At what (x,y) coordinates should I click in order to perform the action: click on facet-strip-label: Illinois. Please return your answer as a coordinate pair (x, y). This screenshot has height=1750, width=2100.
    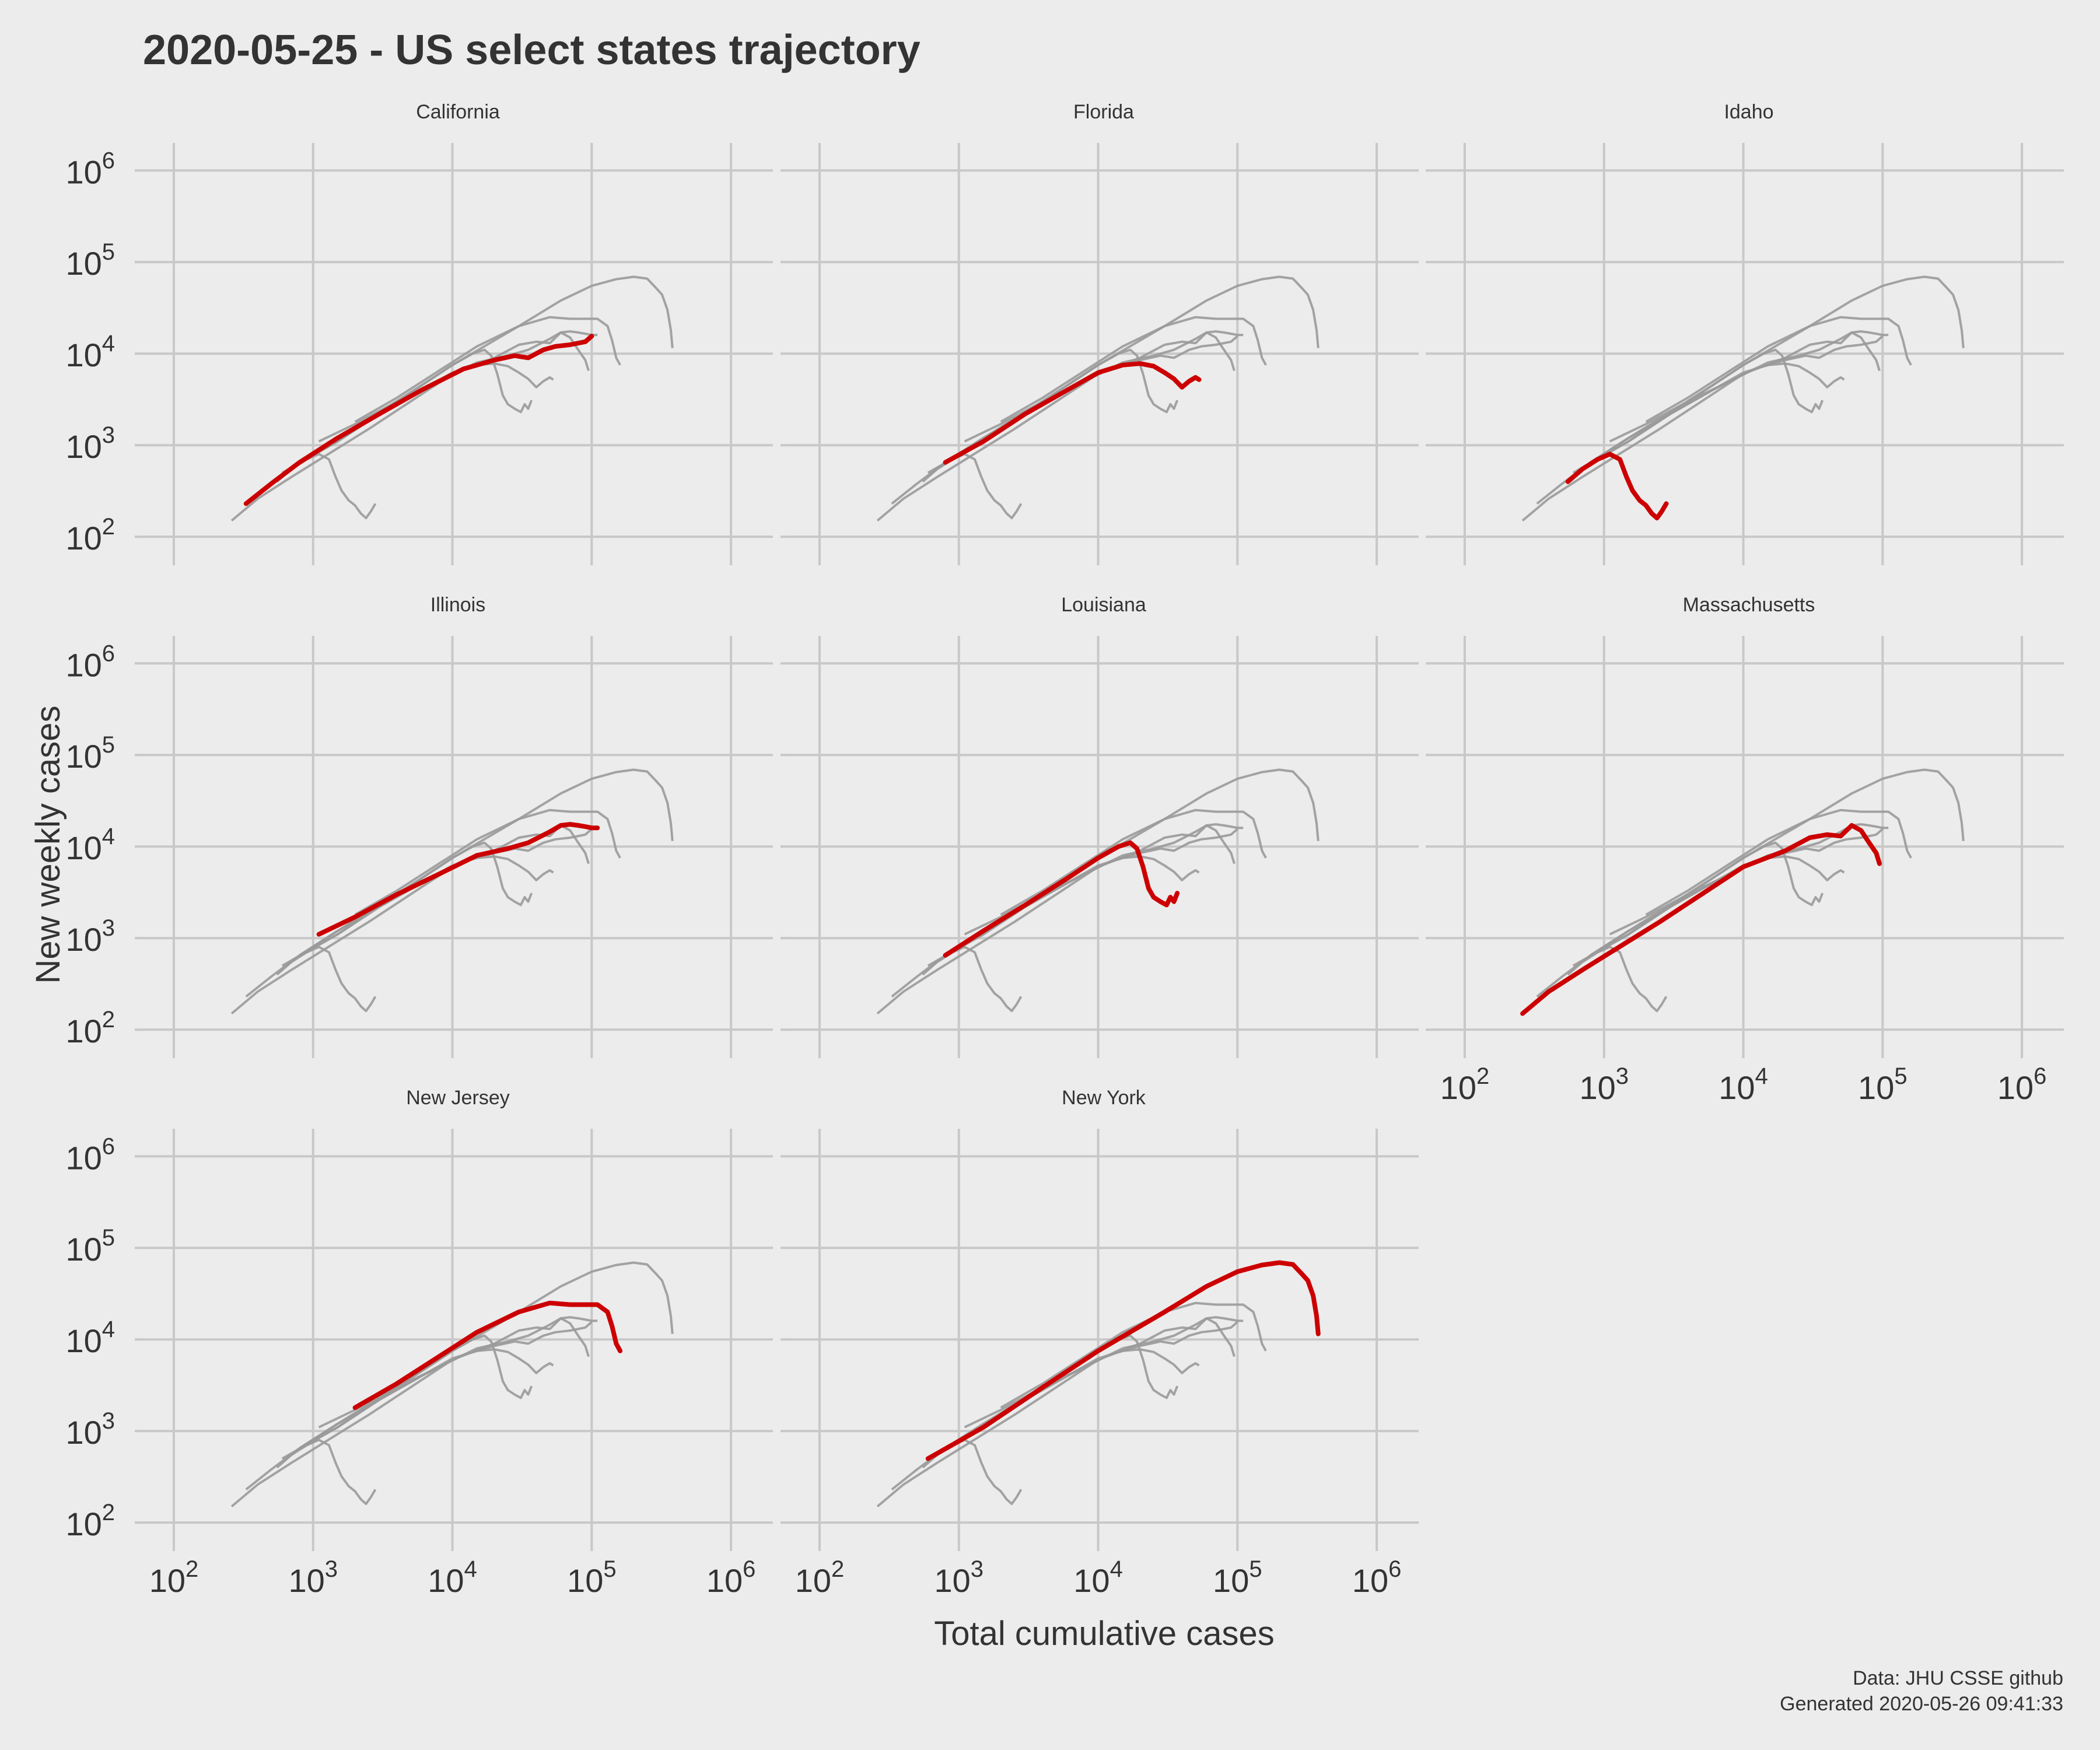
    Looking at the image, I should click on (457, 605).